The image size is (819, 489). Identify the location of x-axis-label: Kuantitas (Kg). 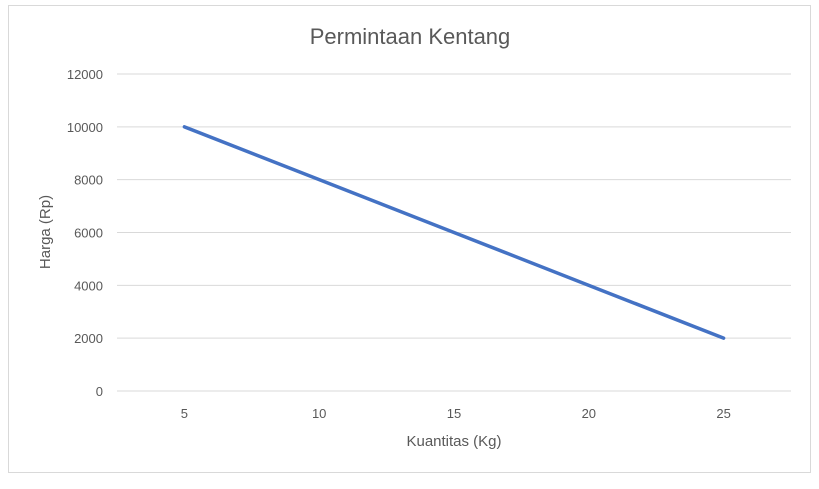
(453, 441).